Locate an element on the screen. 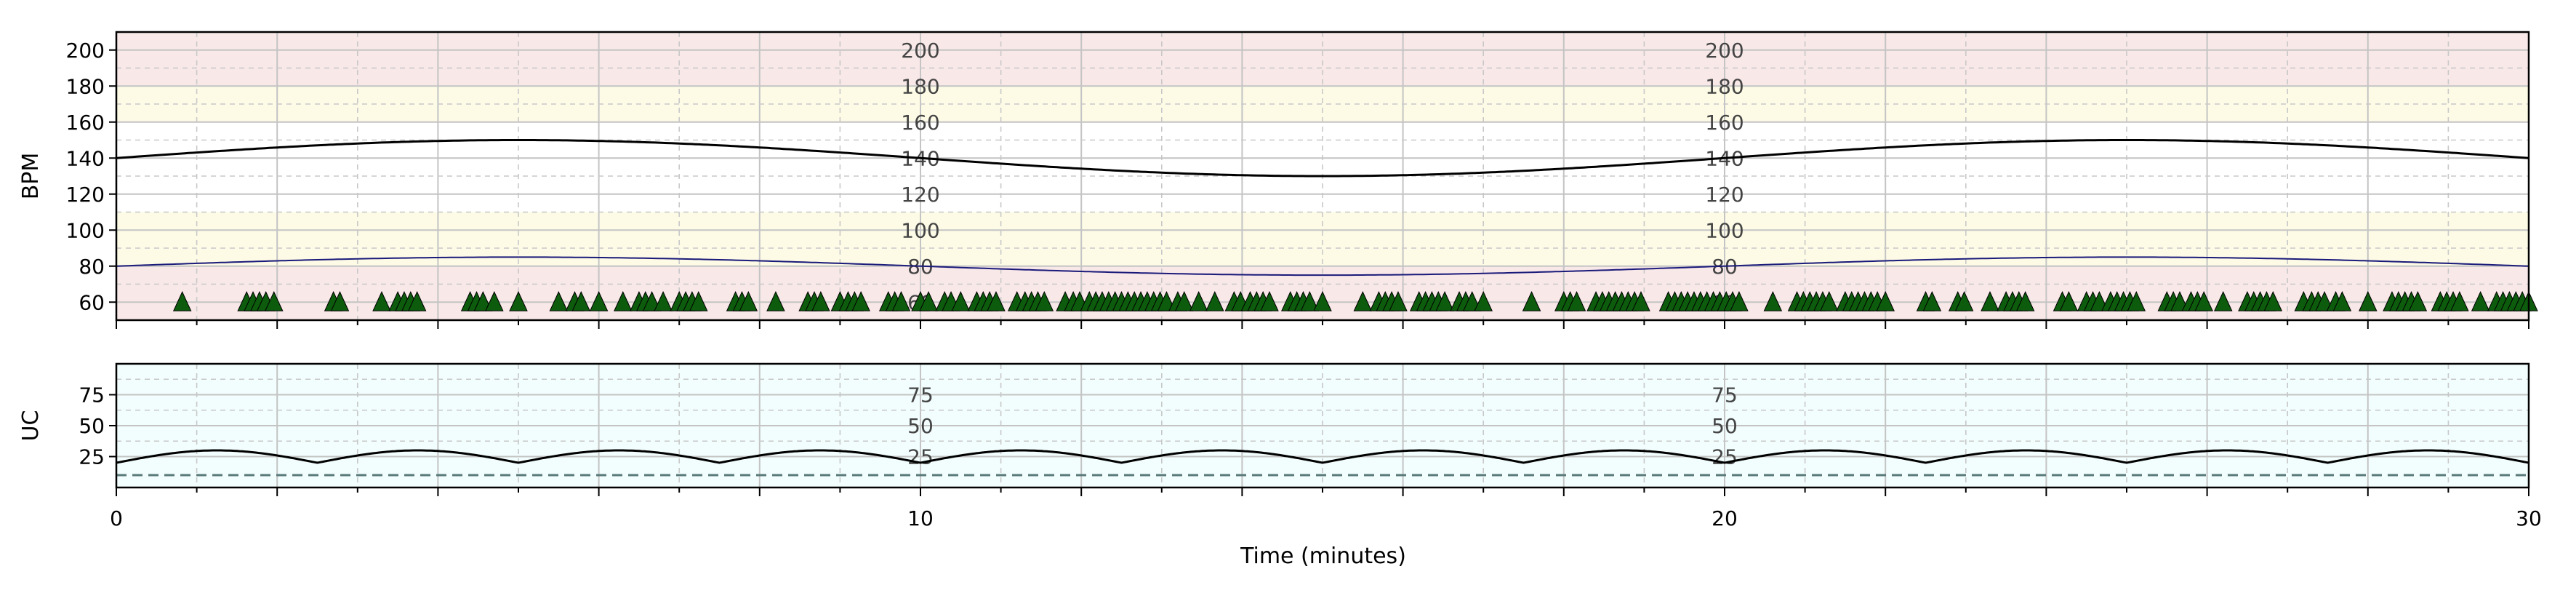 The width and height of the screenshot is (2576, 601). fhr-y-tick-label: 140 is located at coordinates (86, 158).